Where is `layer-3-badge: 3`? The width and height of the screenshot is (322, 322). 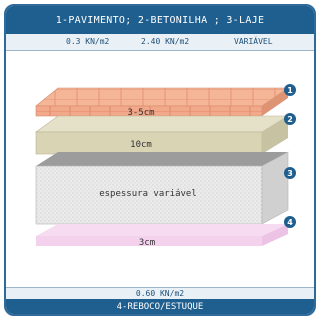 layer-3-badge: 3 is located at coordinates (290, 173).